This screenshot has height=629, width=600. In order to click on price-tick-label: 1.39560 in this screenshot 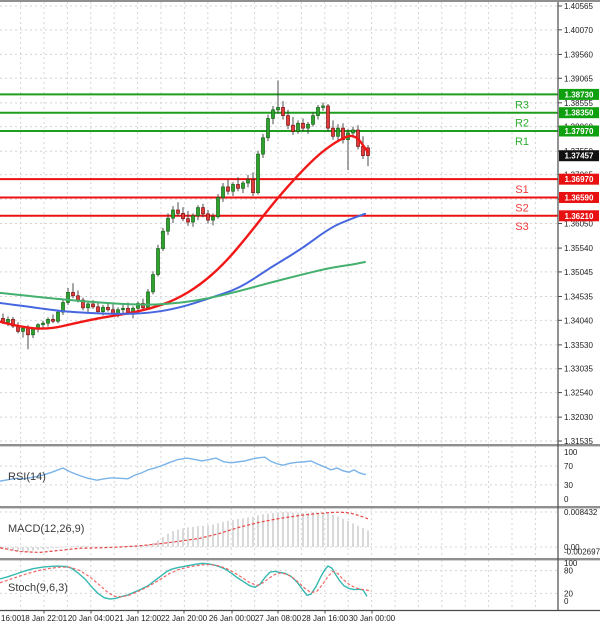, I will do `click(578, 54)`.